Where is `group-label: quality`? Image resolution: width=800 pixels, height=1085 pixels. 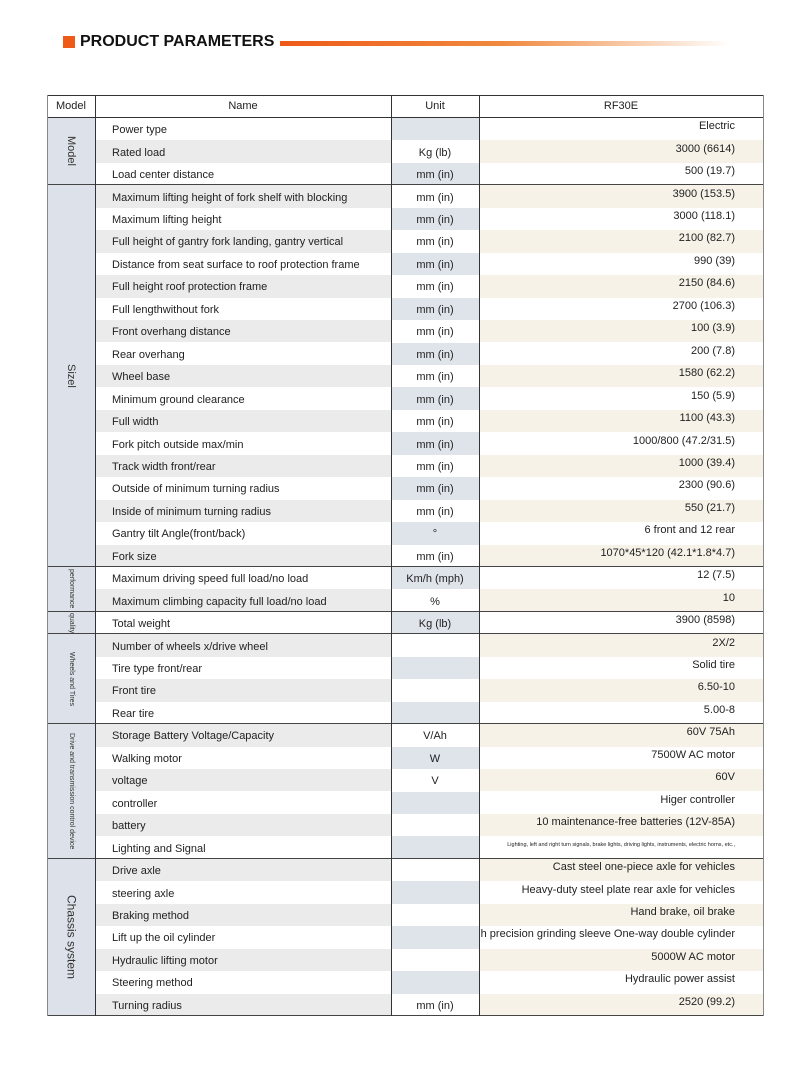
group-label: quality is located at coordinates (71, 623).